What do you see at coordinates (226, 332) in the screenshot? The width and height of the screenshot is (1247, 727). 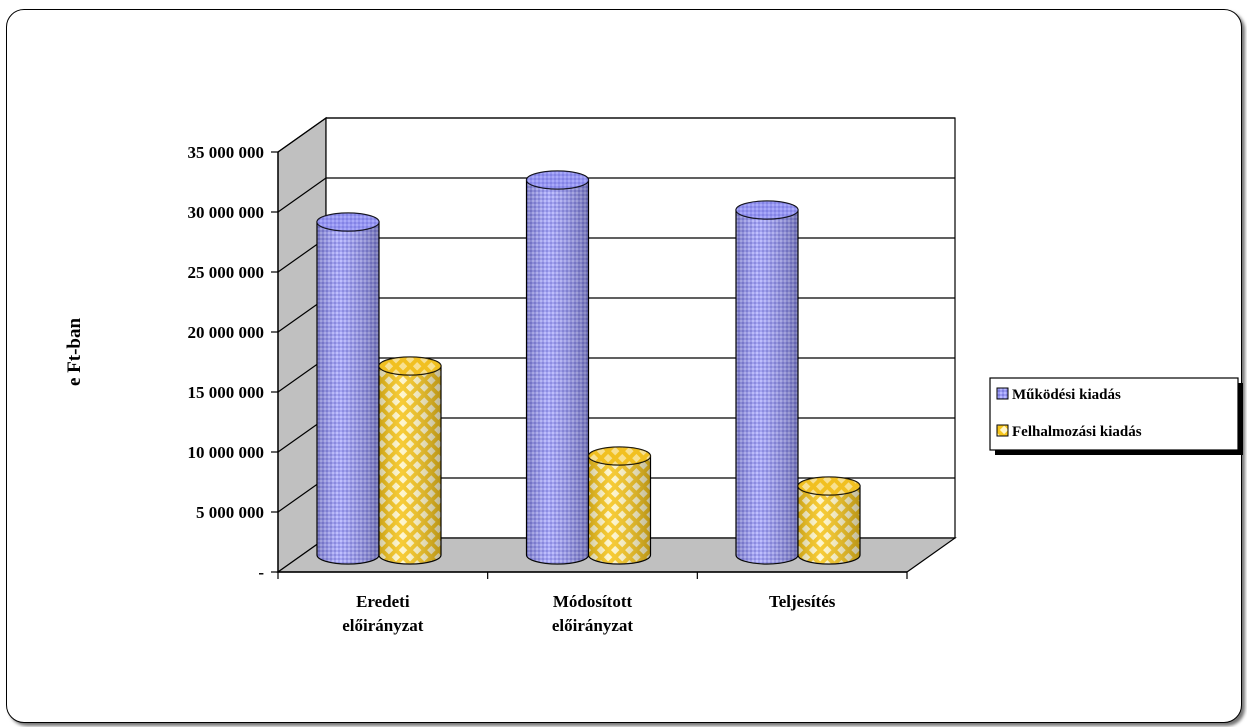 I see `y-tick-label: 20 000 000` at bounding box center [226, 332].